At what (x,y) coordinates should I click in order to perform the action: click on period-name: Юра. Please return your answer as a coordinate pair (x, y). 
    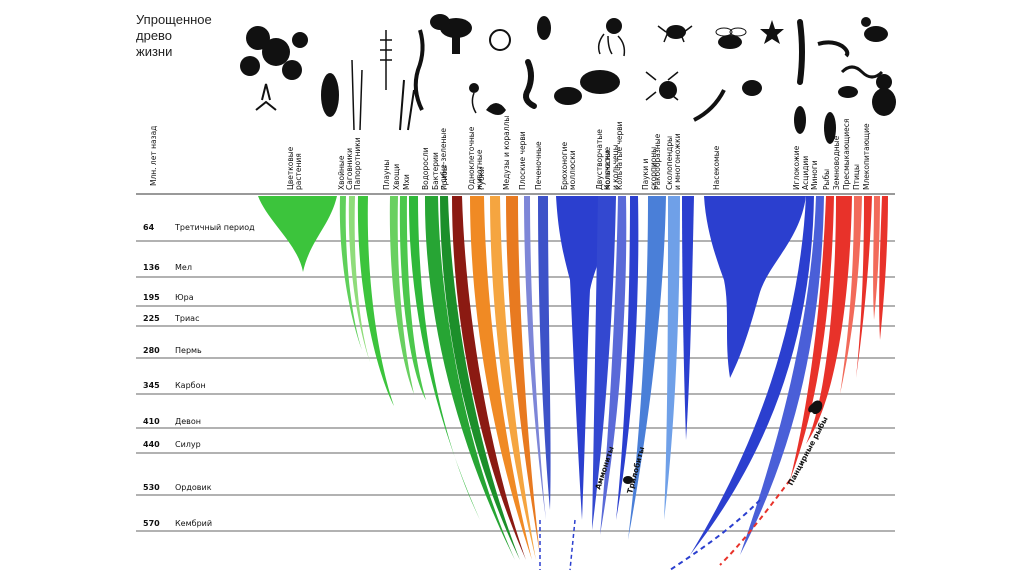
    Looking at the image, I should click on (184, 297).